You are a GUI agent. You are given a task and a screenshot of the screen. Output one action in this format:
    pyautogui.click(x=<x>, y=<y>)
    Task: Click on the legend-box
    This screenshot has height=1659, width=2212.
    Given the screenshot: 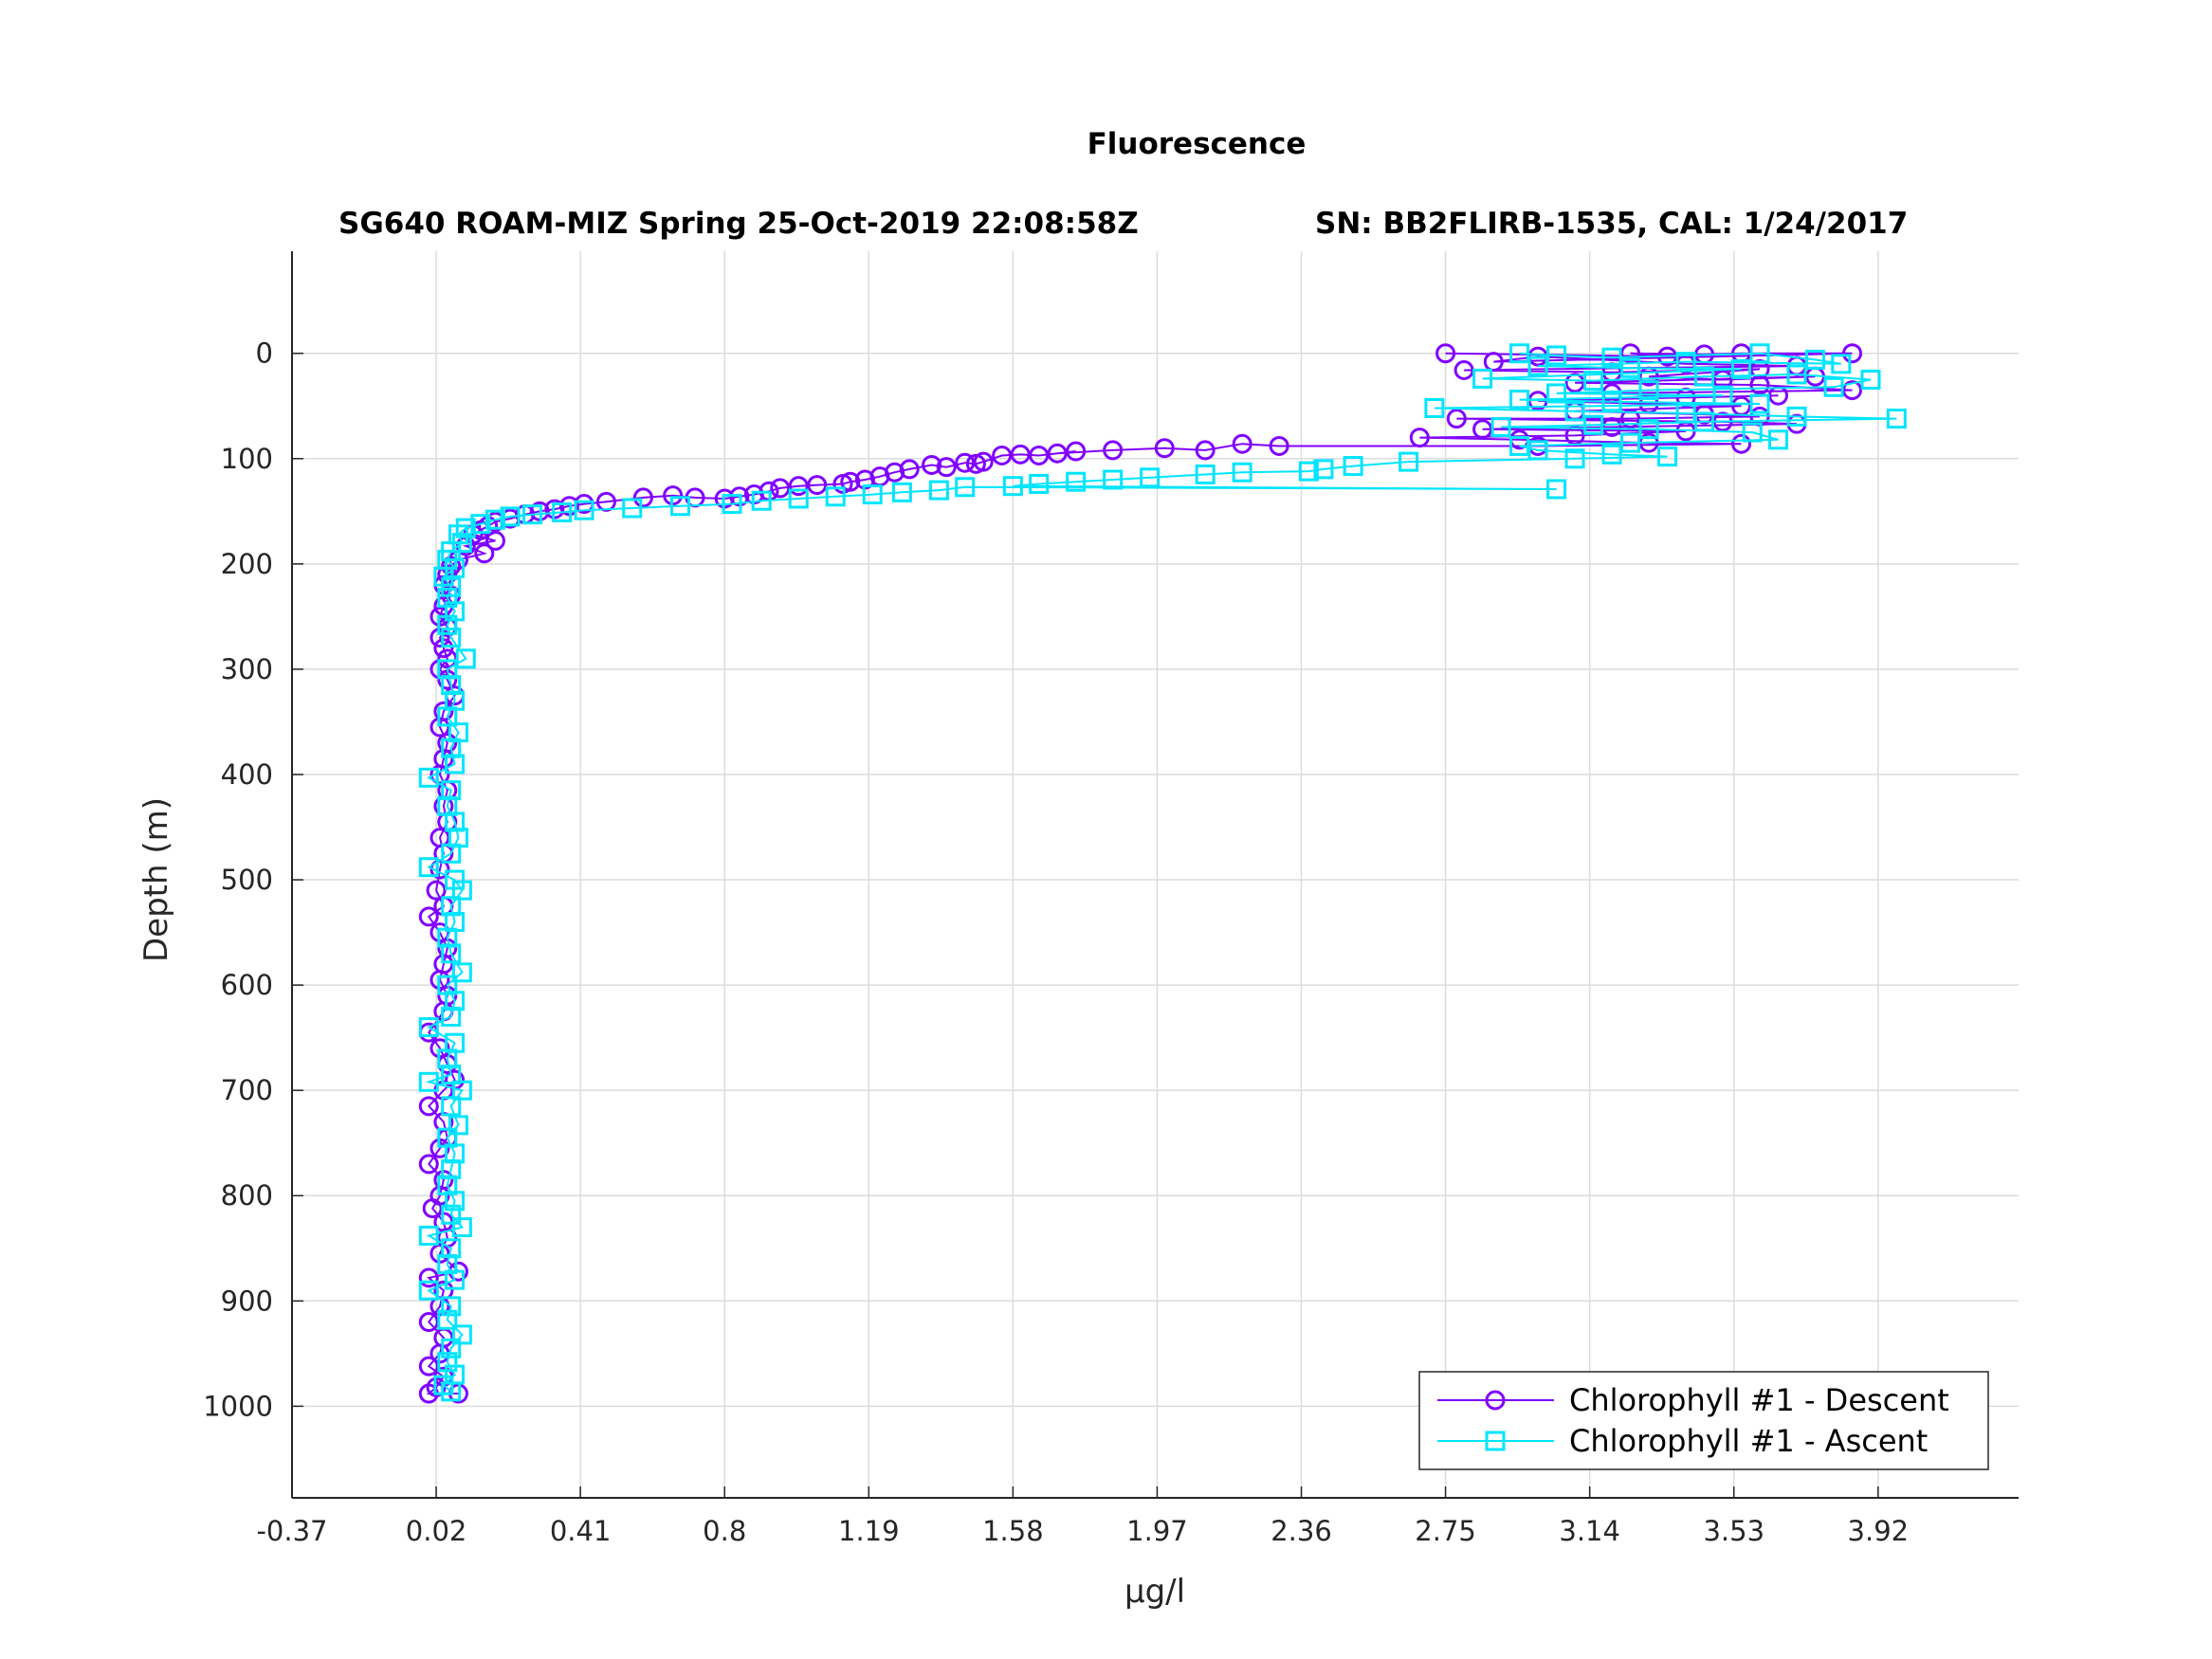 What is the action you would take?
    pyautogui.click(x=1703, y=1420)
    